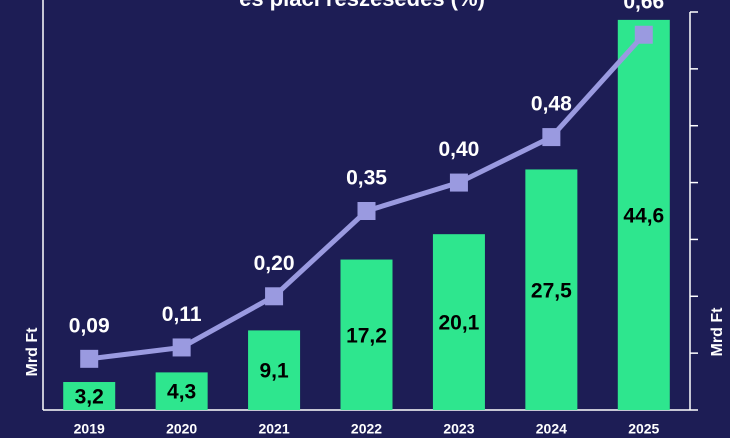 The image size is (730, 438). Describe the element at coordinates (89, 325) in the screenshot. I see `line-label: 0,09` at that location.